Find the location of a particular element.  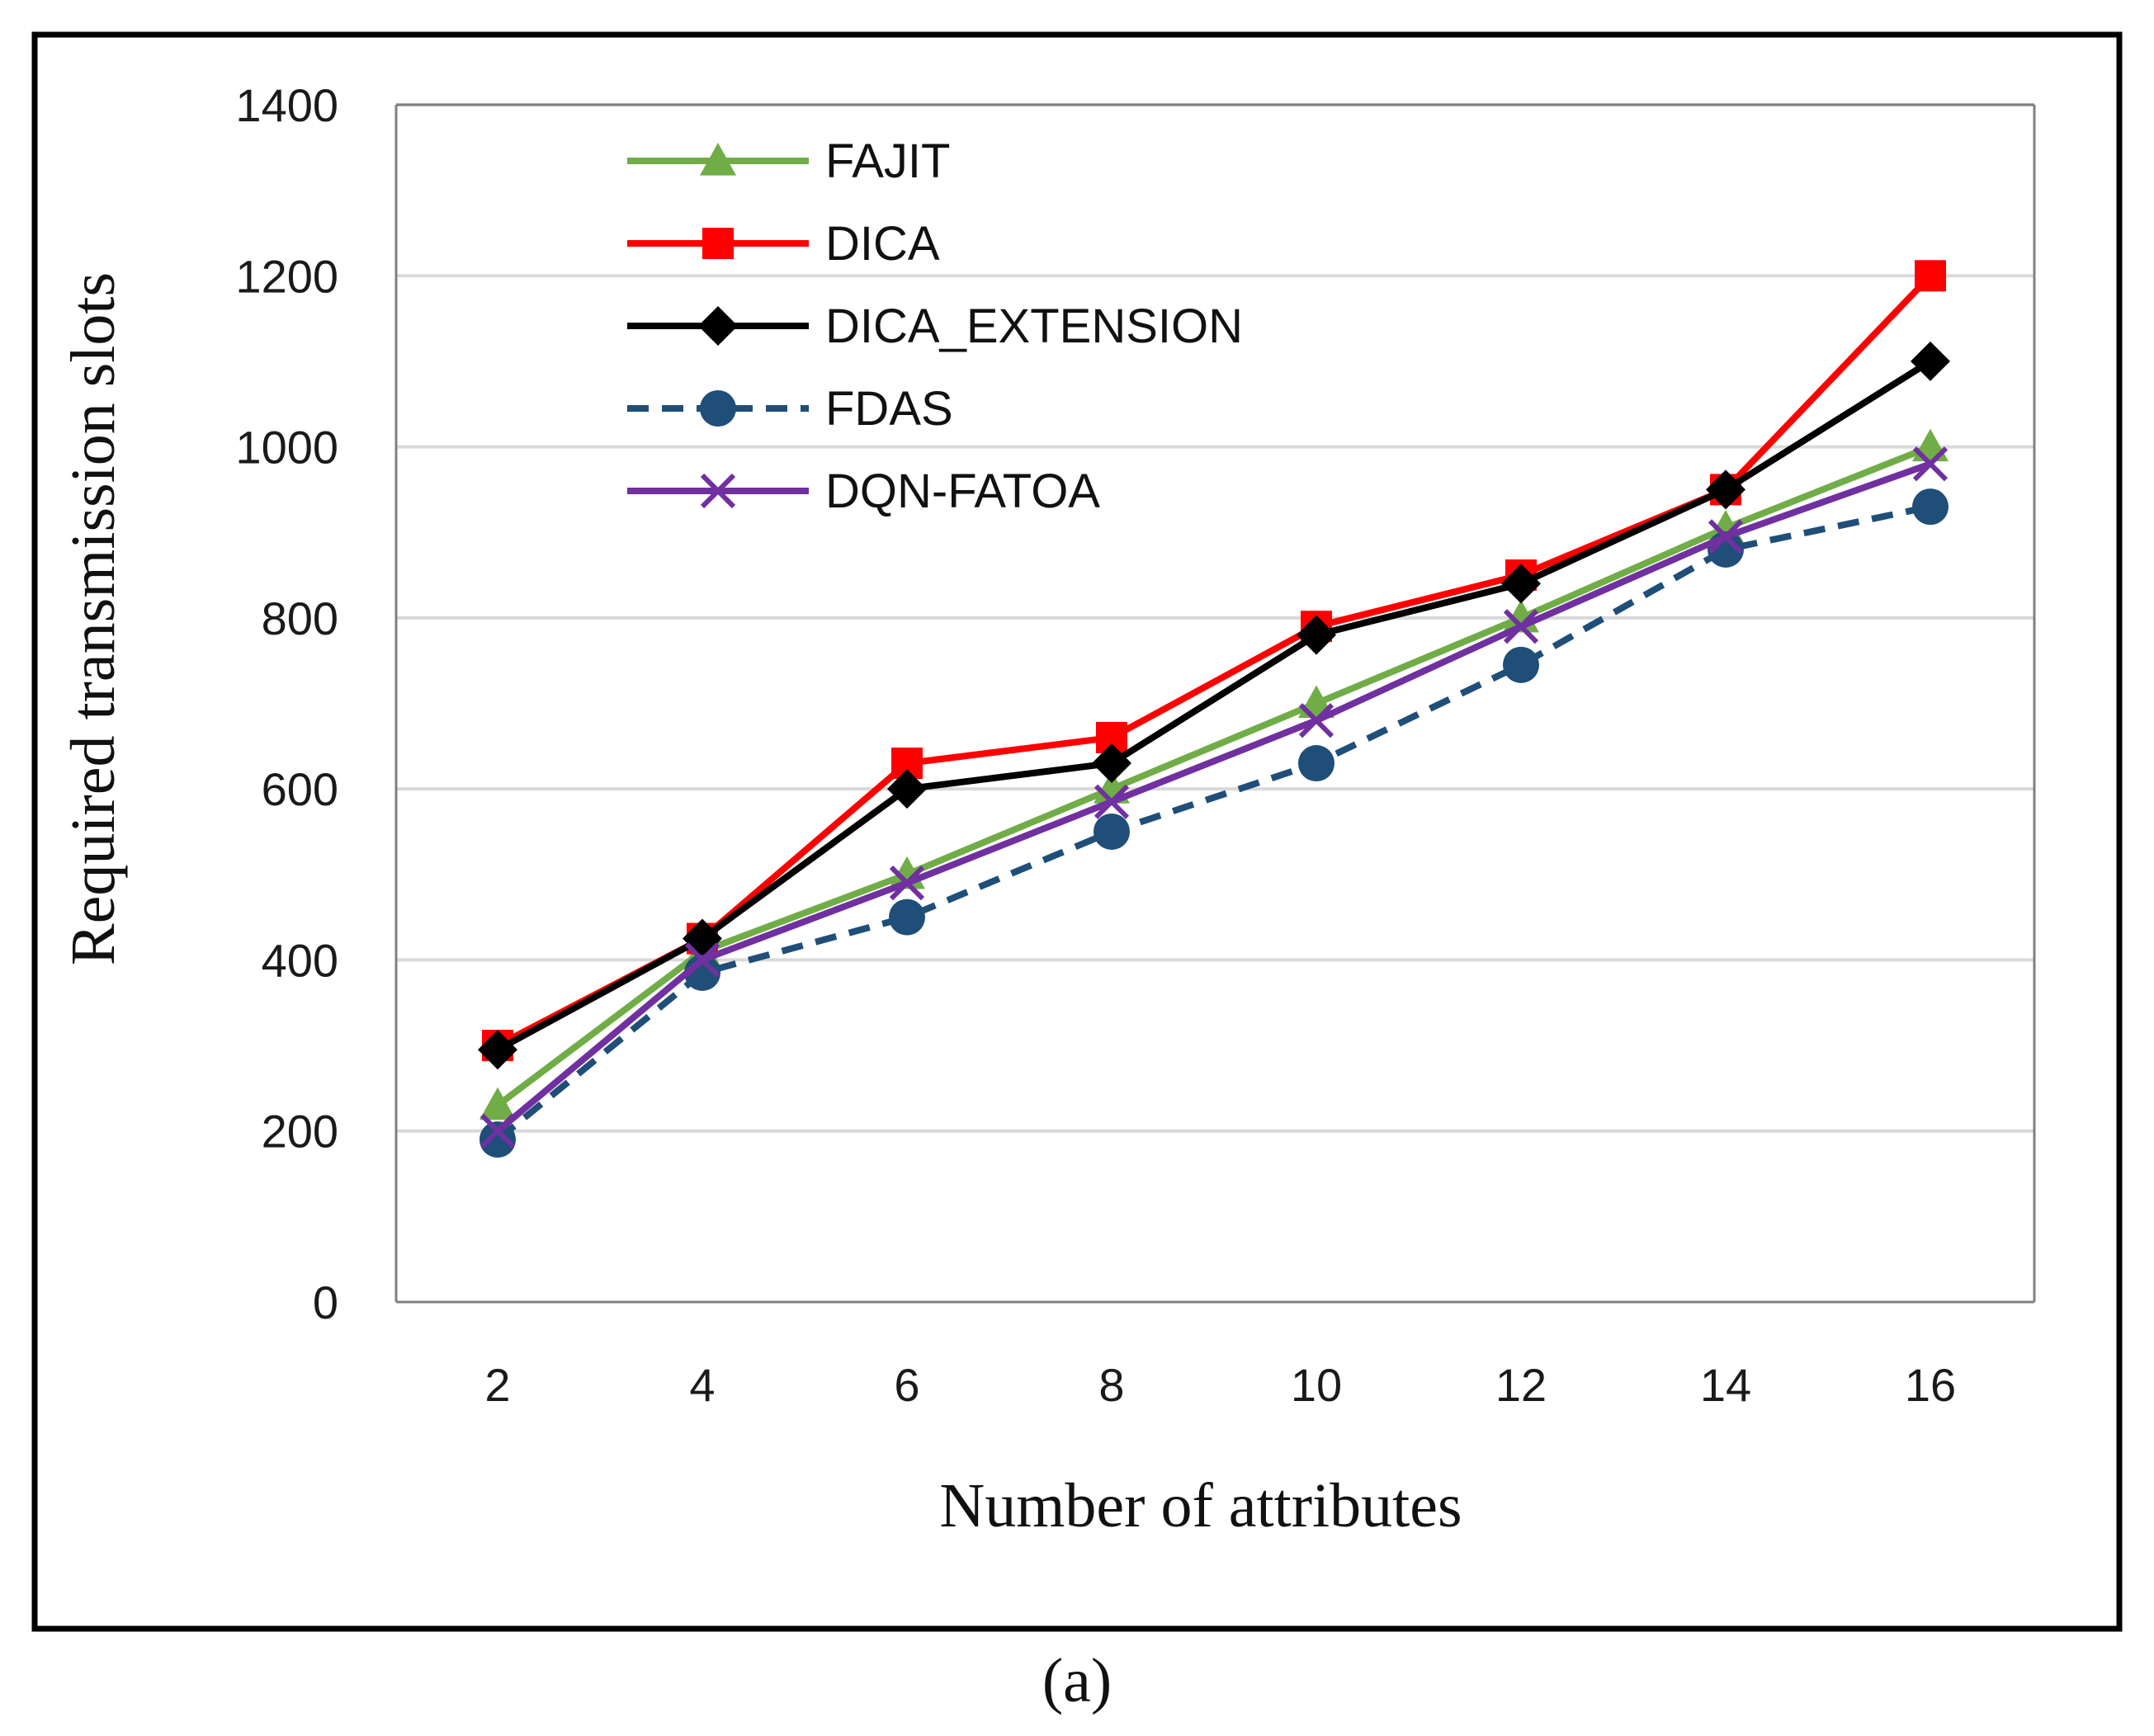

x-tick-label: 10 is located at coordinates (1316, 1385).